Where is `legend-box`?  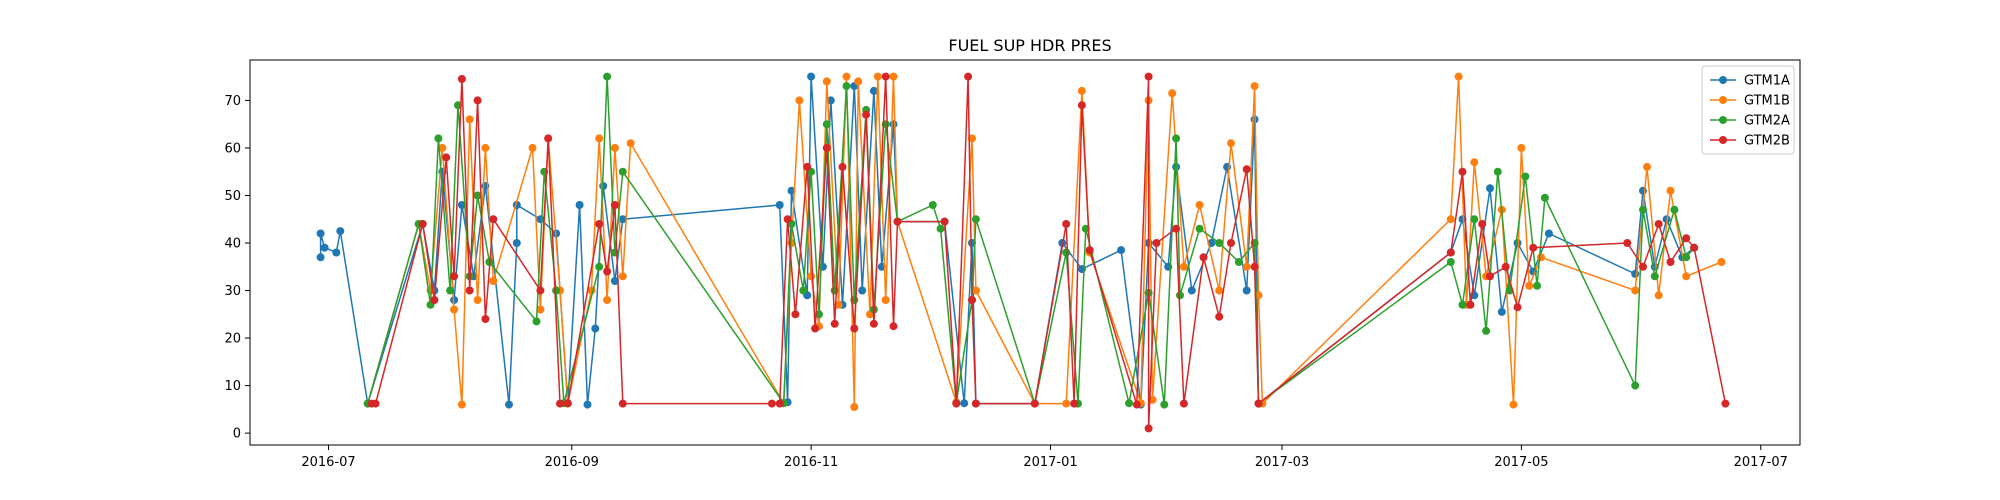
legend-box is located at coordinates (1748, 110).